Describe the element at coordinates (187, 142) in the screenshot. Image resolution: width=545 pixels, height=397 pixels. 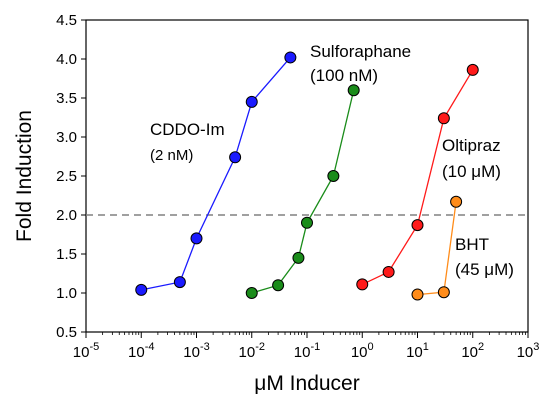
I see `annotation-cddo-im: CDDO-Im (2 nM)` at that location.